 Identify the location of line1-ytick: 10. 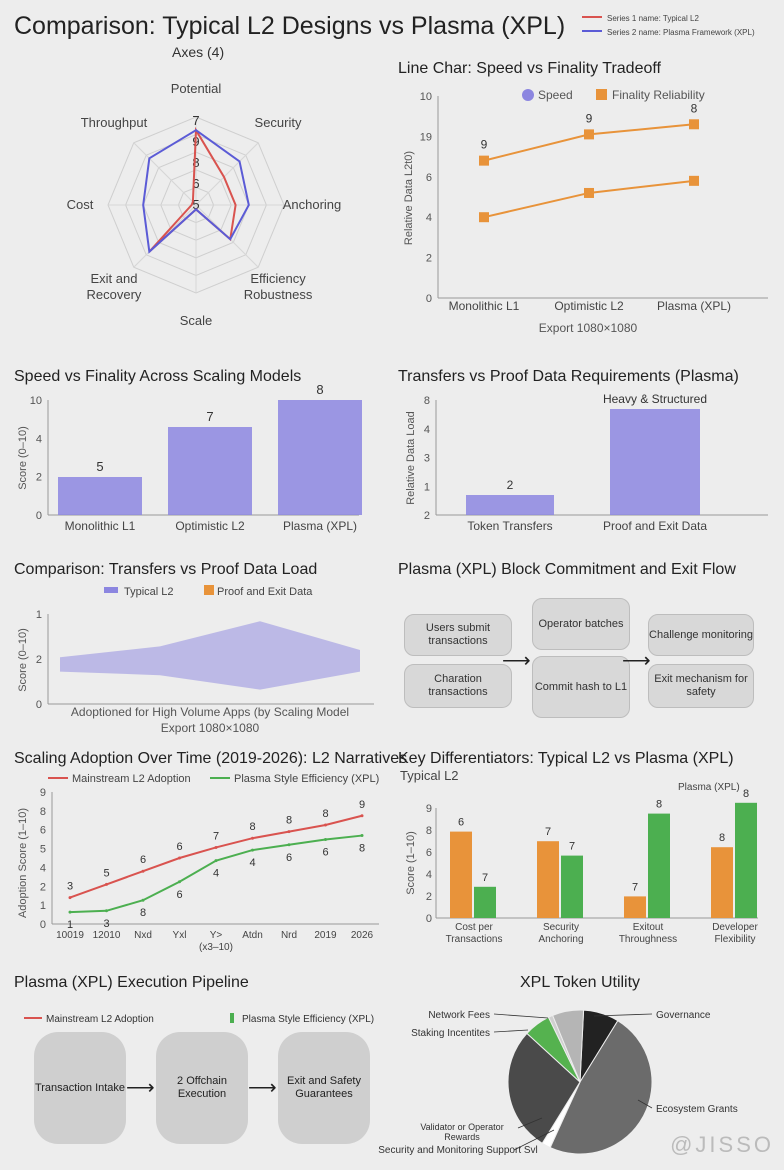
(426, 97).